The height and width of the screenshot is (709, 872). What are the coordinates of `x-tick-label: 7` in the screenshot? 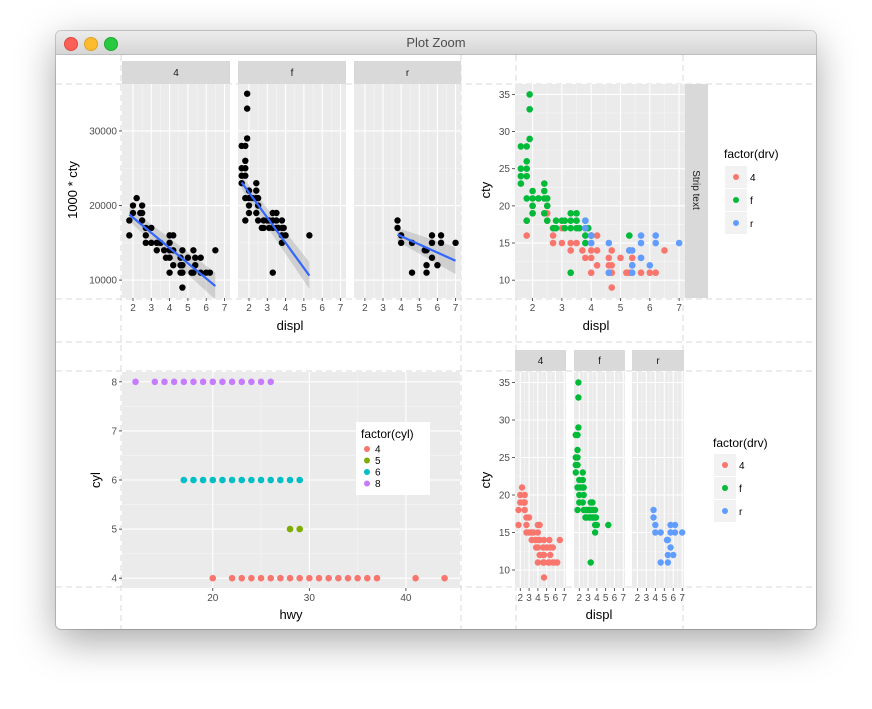 It's located at (341, 308).